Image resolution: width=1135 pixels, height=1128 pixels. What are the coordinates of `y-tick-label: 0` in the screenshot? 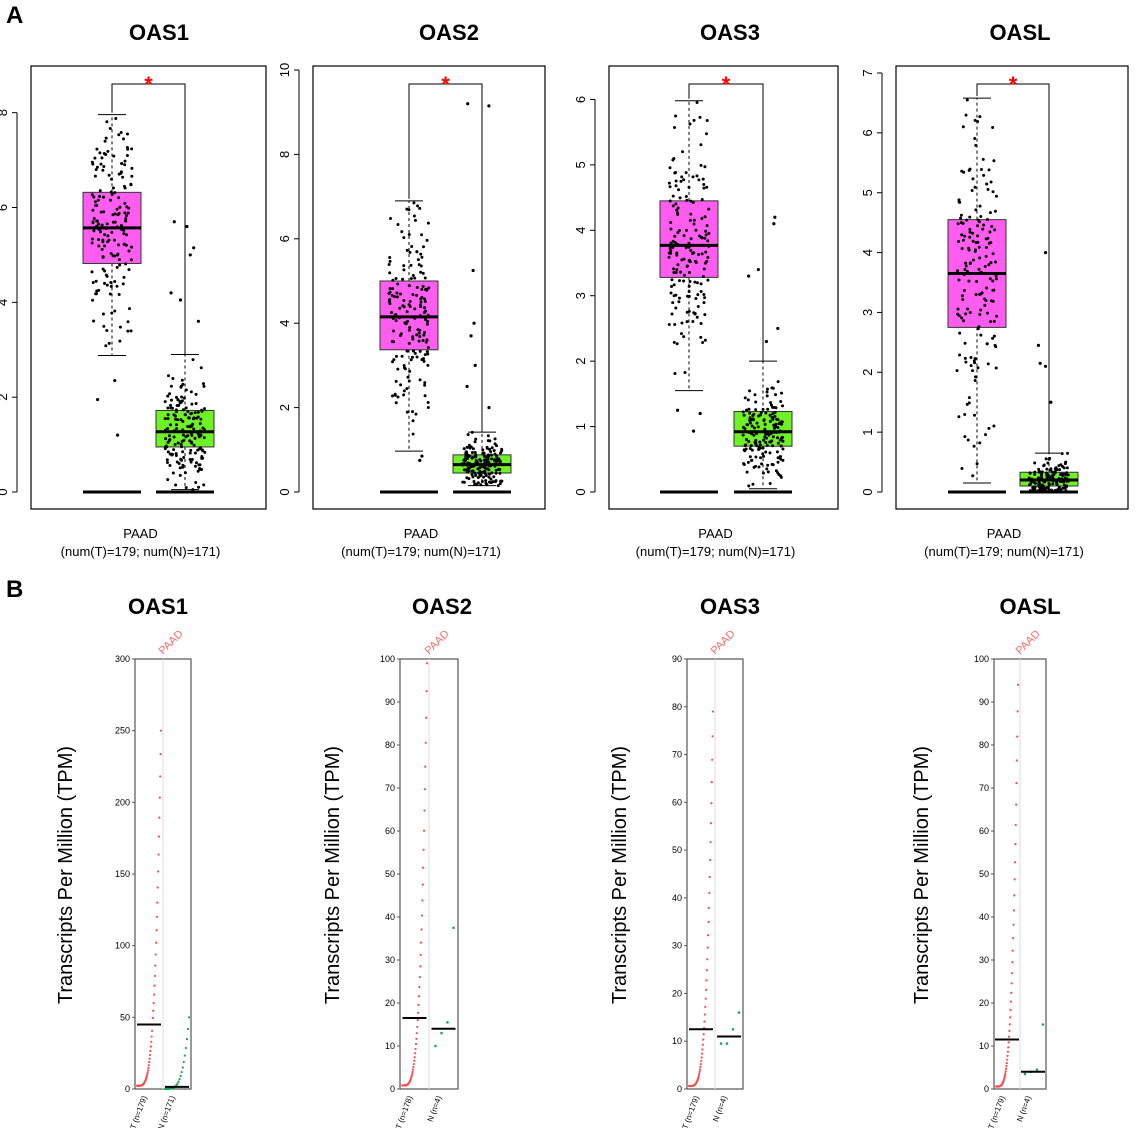 It's located at (284, 491).